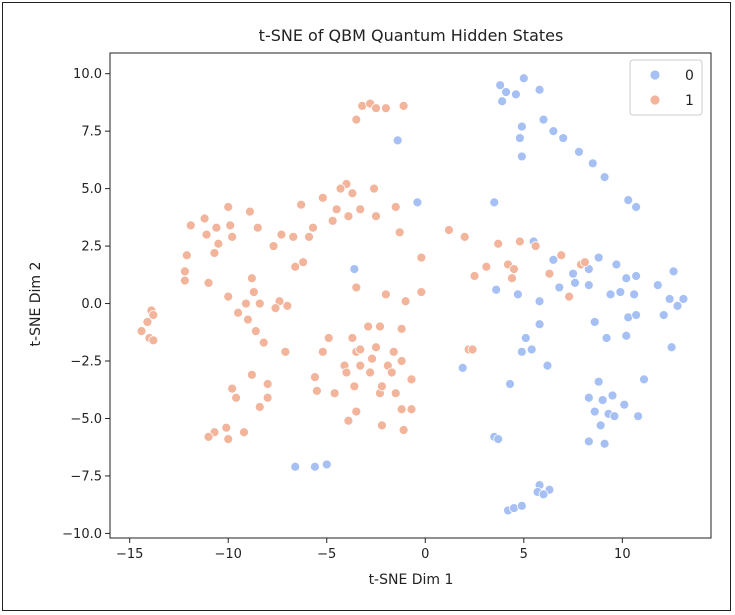  Describe the element at coordinates (689, 76) in the screenshot. I see `legend-label: 0` at that location.